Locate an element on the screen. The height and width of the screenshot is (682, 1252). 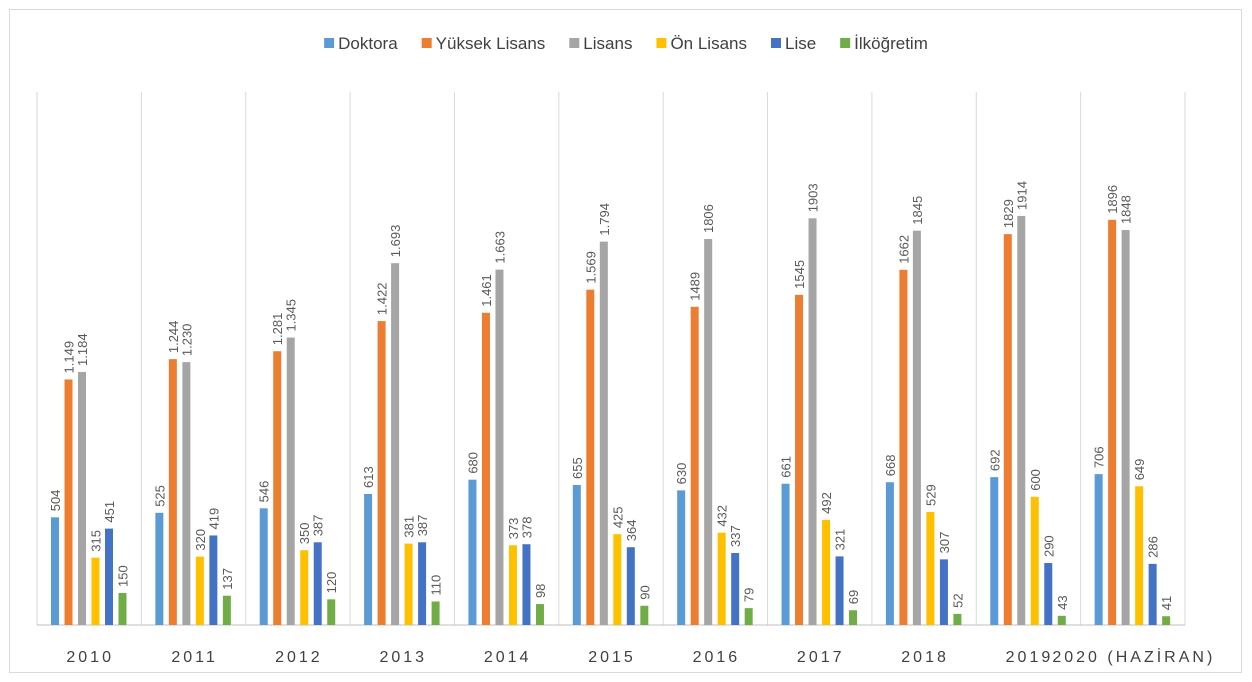
legend-label: Ön Lisans is located at coordinates (708, 43).